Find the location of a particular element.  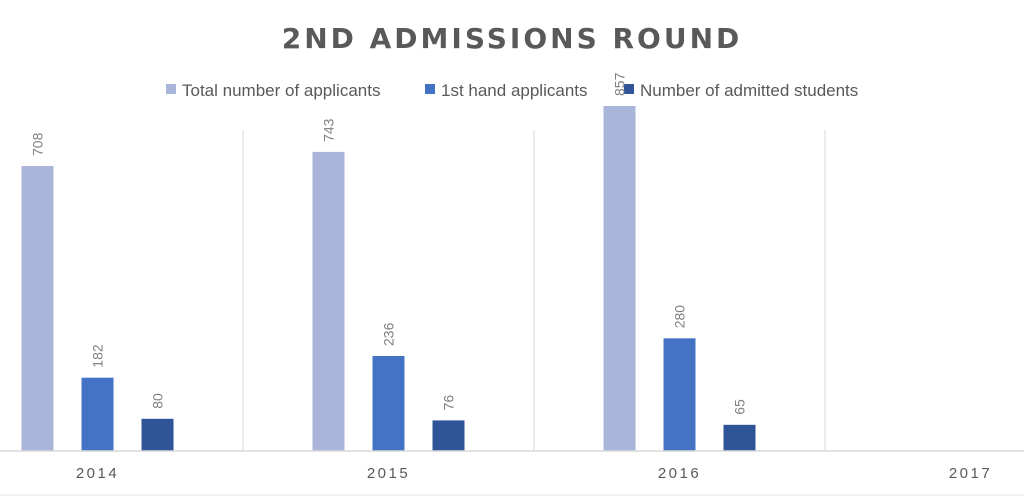

bar-2016-1st-hand-applicants is located at coordinates (679, 394).